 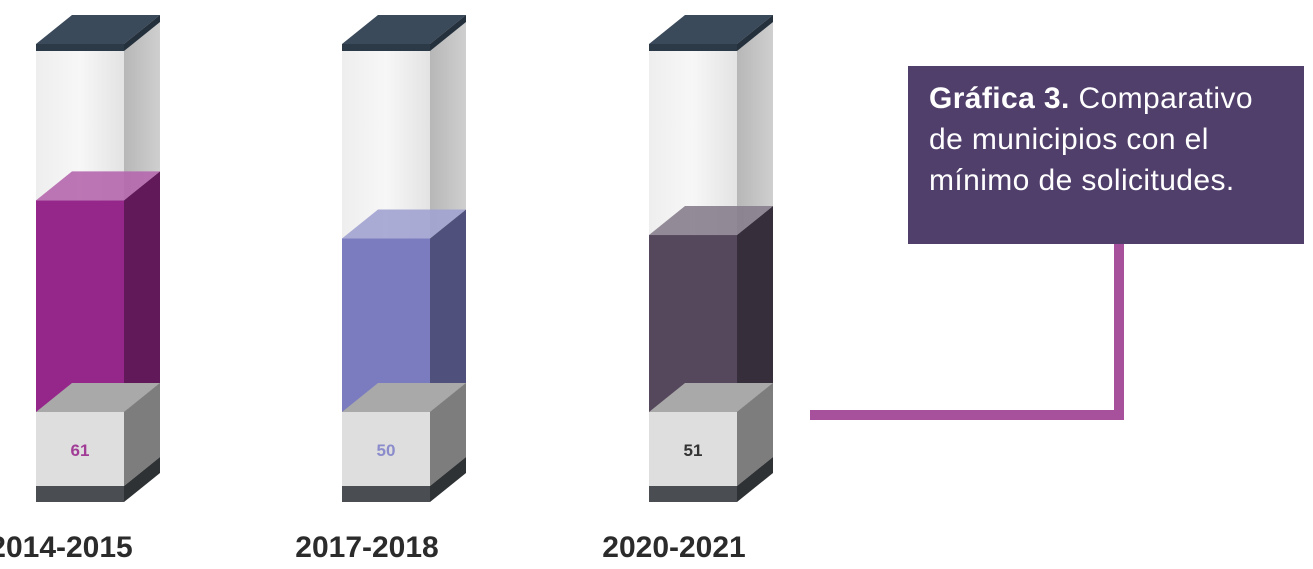 I want to click on bar-value-label: 50, so click(x=386, y=450).